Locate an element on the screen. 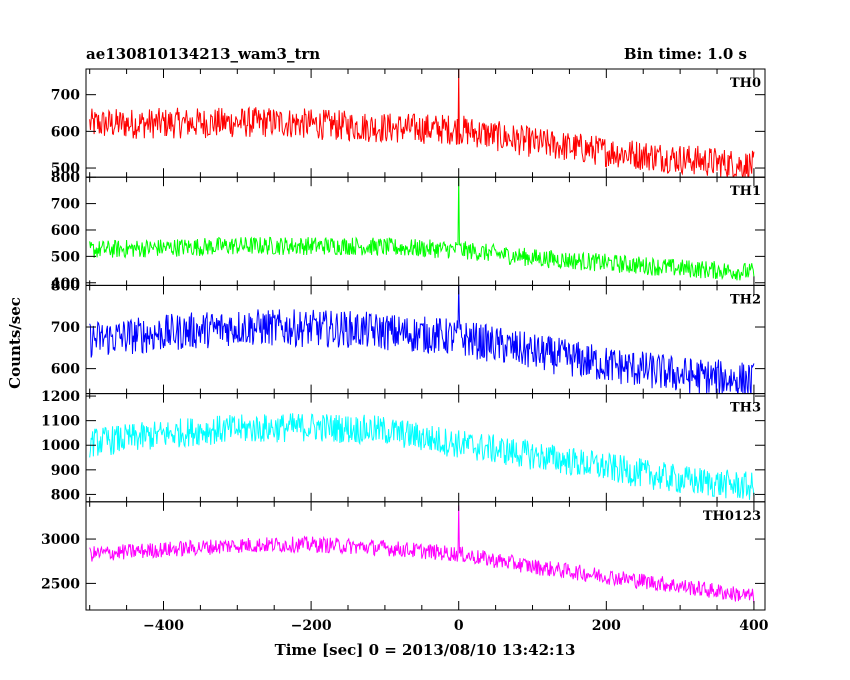  x-axis-title: Time [sec] 0 = 2013/08/10 13:42:13 is located at coordinates (425, 650).